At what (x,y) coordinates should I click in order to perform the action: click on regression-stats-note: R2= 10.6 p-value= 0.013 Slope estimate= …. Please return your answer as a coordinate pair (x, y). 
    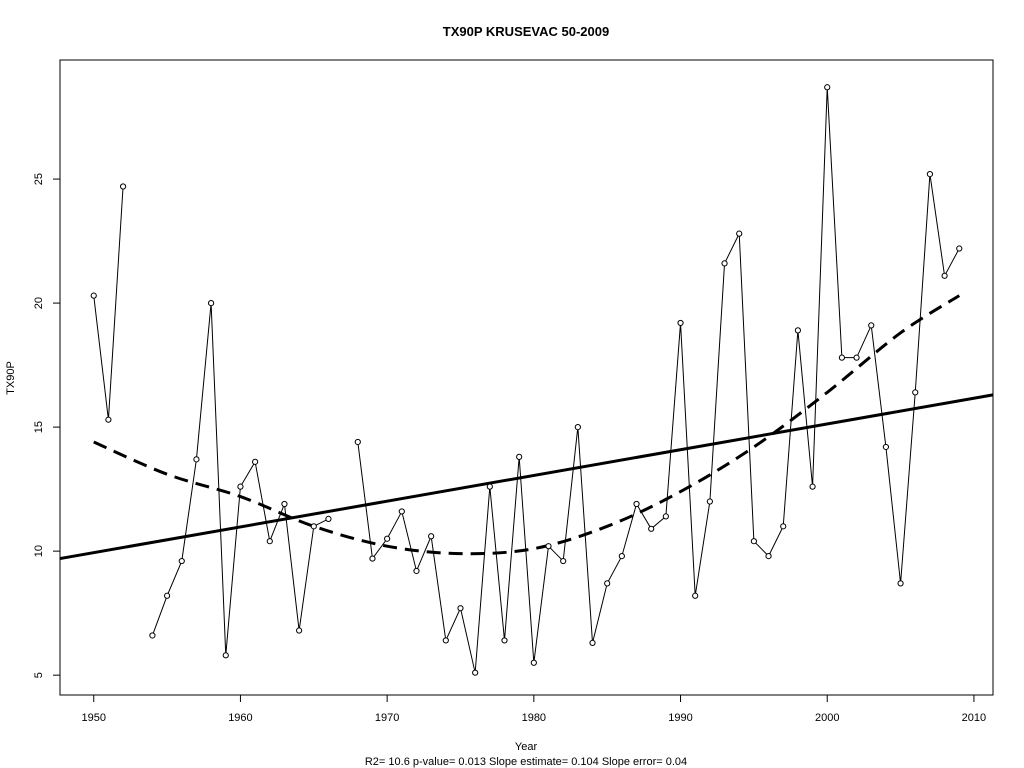
    Looking at the image, I should click on (526, 762).